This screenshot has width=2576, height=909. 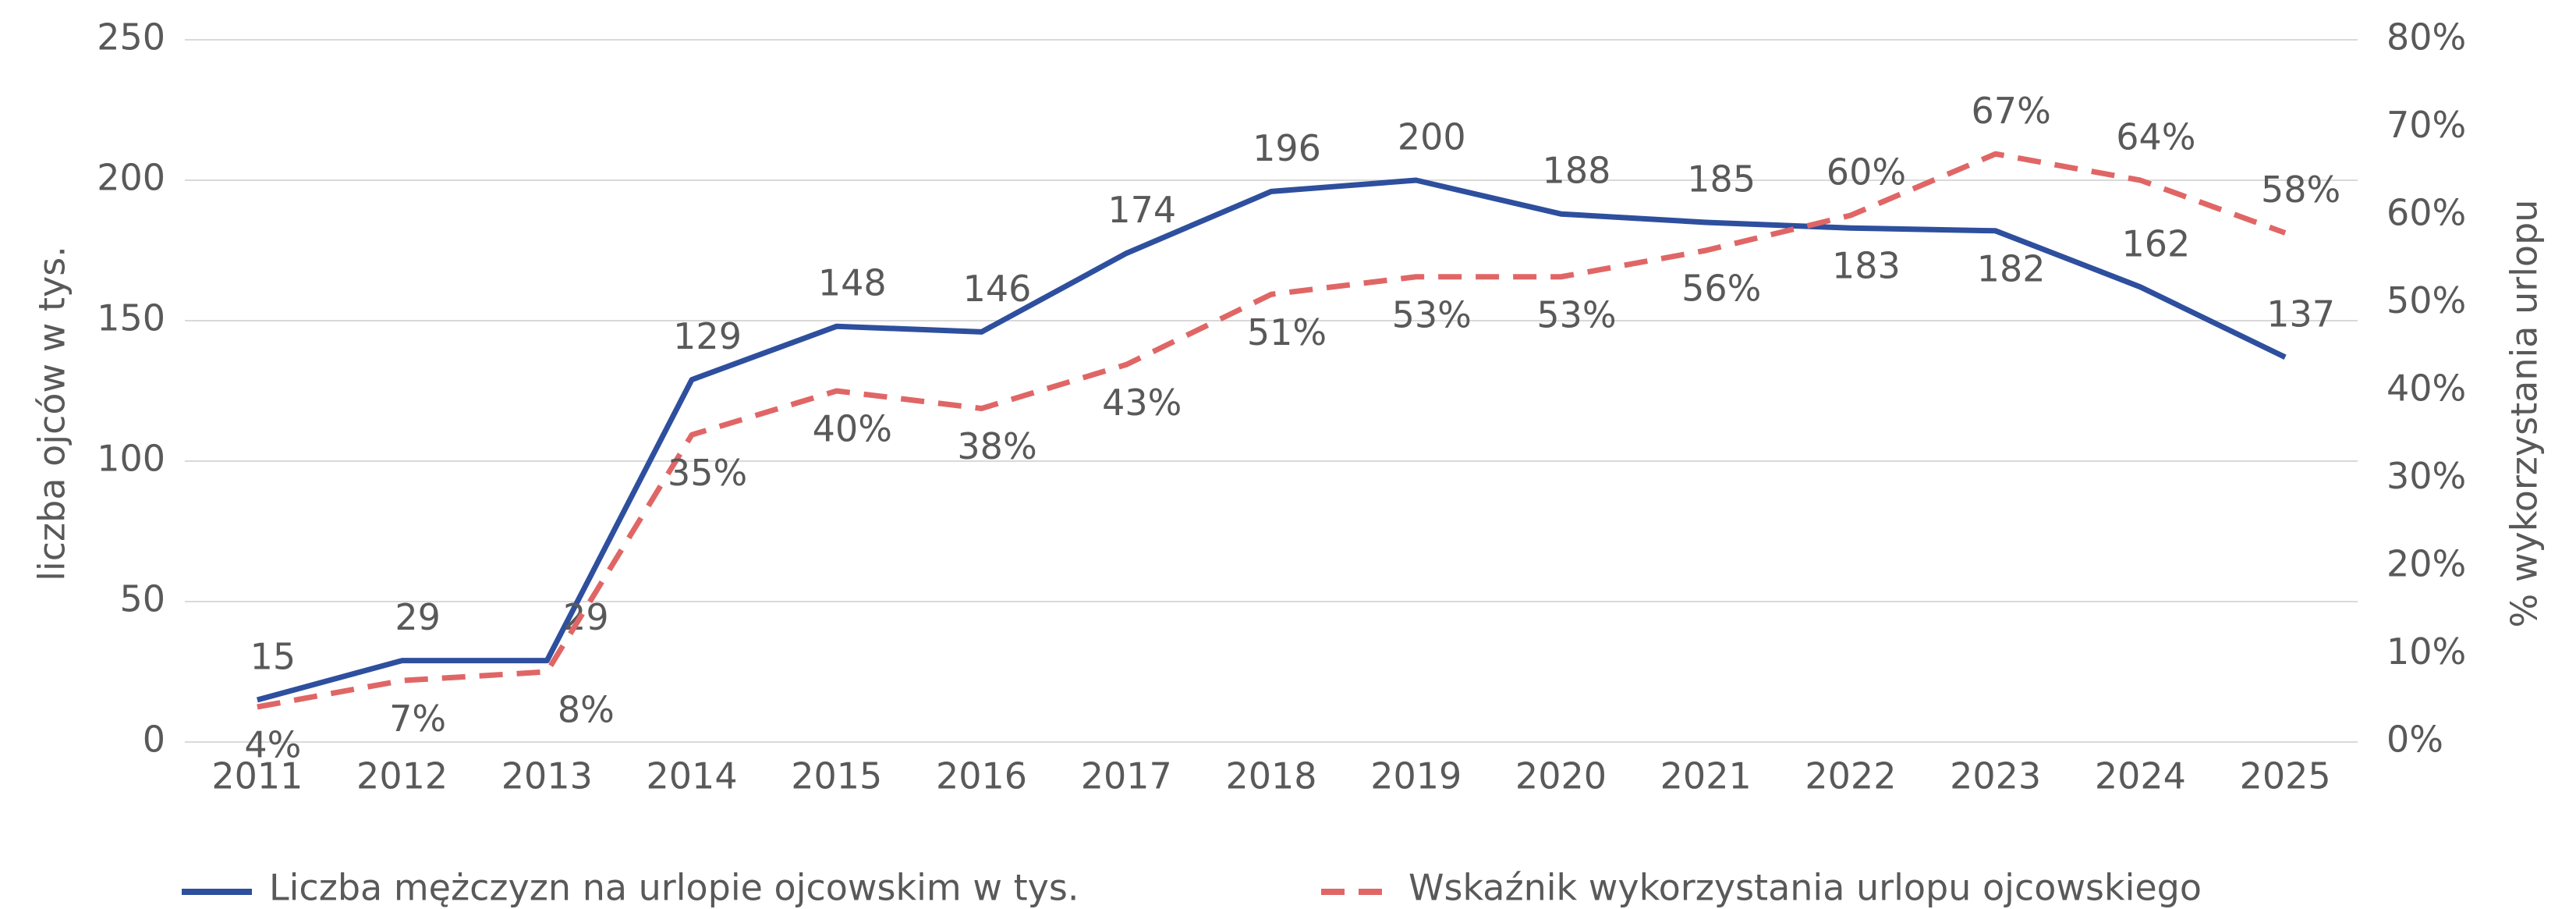 I want to click on x-tick-label: 2020, so click(x=1561, y=776).